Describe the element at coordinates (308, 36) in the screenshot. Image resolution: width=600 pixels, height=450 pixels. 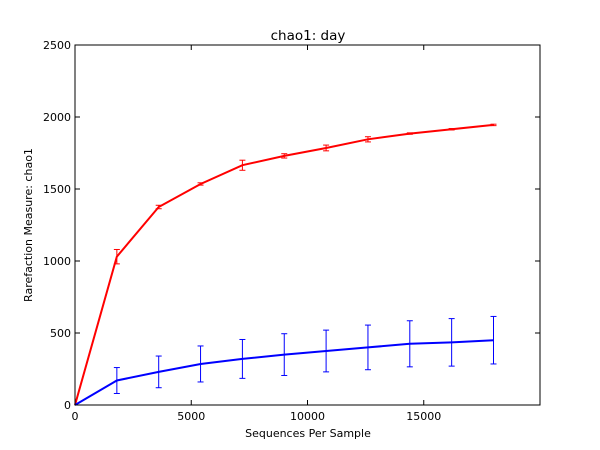
I see `chart-title: chao1: day` at that location.